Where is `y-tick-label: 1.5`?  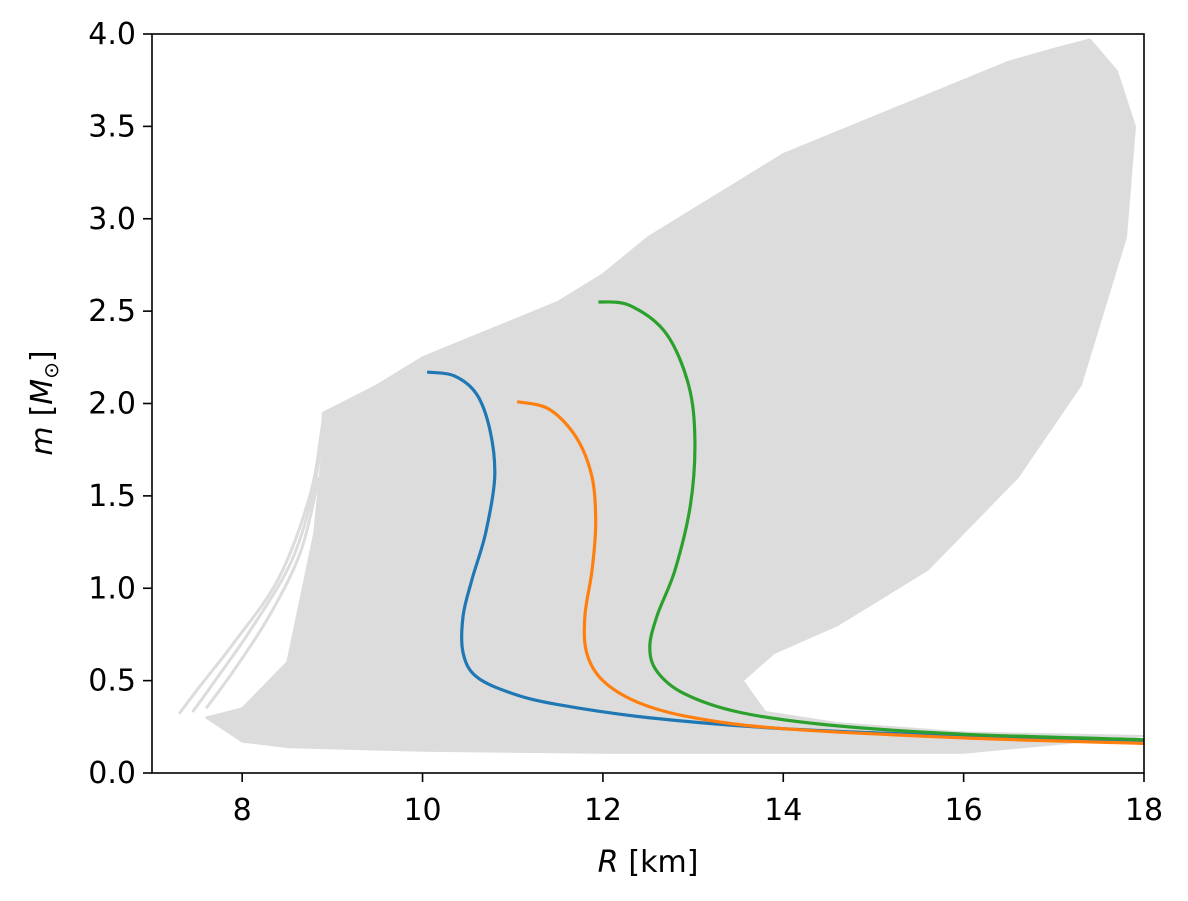 y-tick-label: 1.5 is located at coordinates (112, 496).